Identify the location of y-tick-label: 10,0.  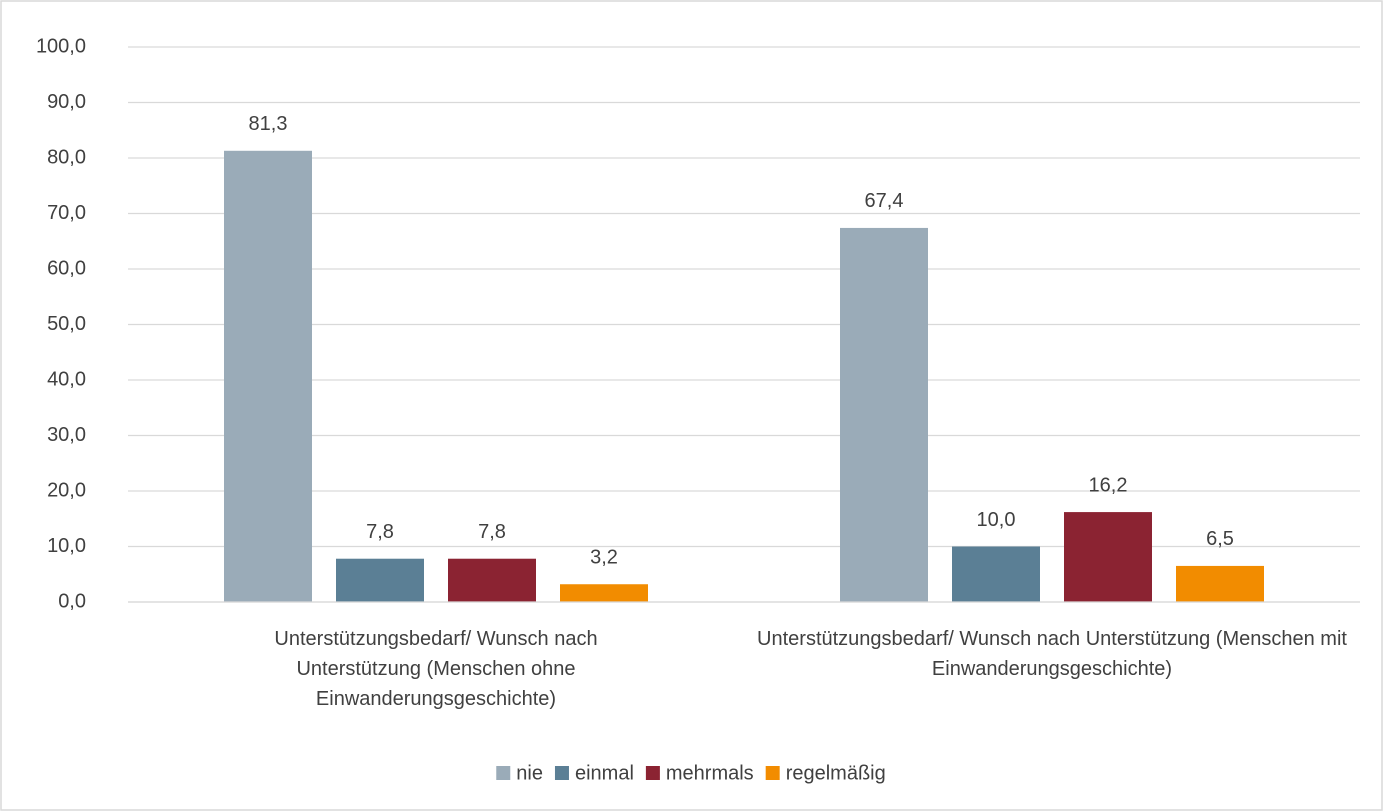
(66, 546).